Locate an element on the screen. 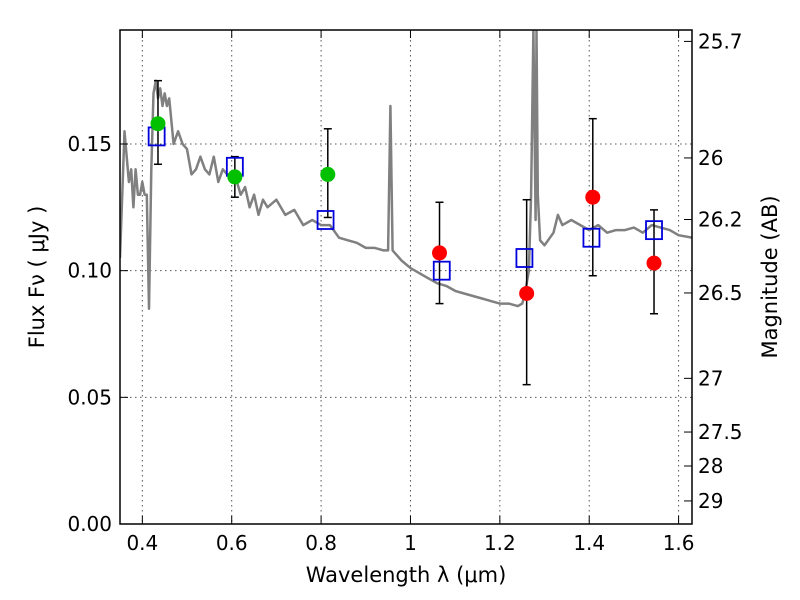 The height and width of the screenshot is (600, 800). y2-tick-label: 27 is located at coordinates (710, 378).